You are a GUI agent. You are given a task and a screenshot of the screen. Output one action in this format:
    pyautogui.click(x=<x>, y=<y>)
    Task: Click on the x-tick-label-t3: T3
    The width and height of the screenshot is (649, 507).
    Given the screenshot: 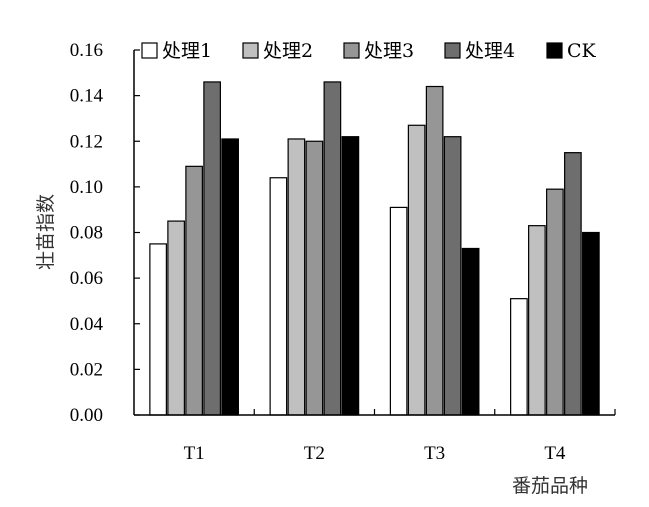 What is the action you would take?
    pyautogui.click(x=434, y=453)
    